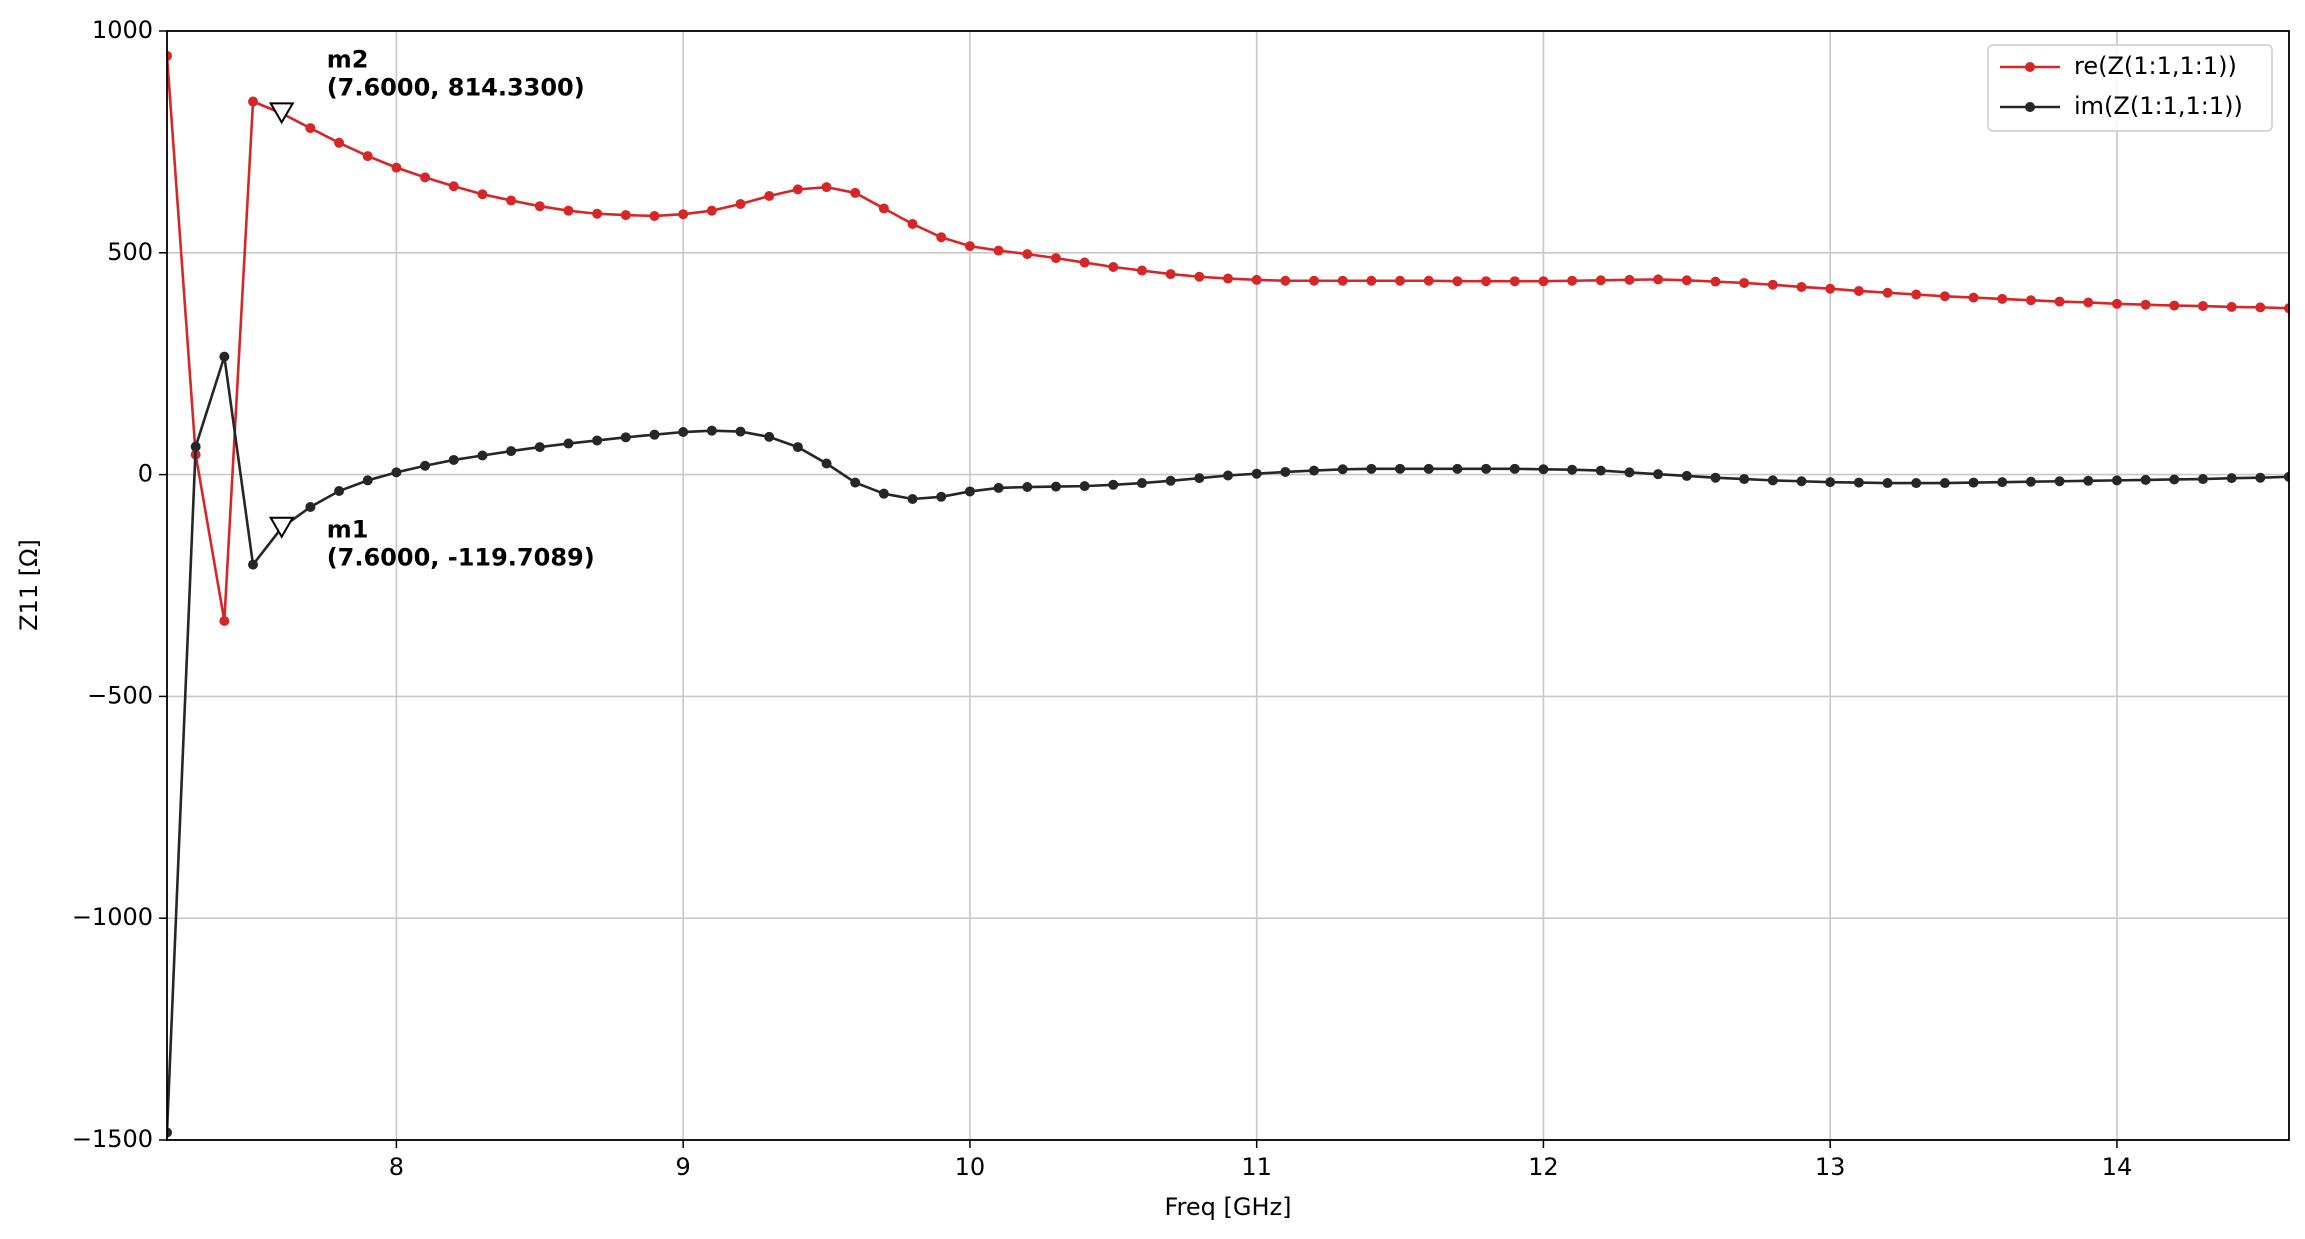  What do you see at coordinates (1830, 1167) in the screenshot?
I see `x-tick-label: 13` at bounding box center [1830, 1167].